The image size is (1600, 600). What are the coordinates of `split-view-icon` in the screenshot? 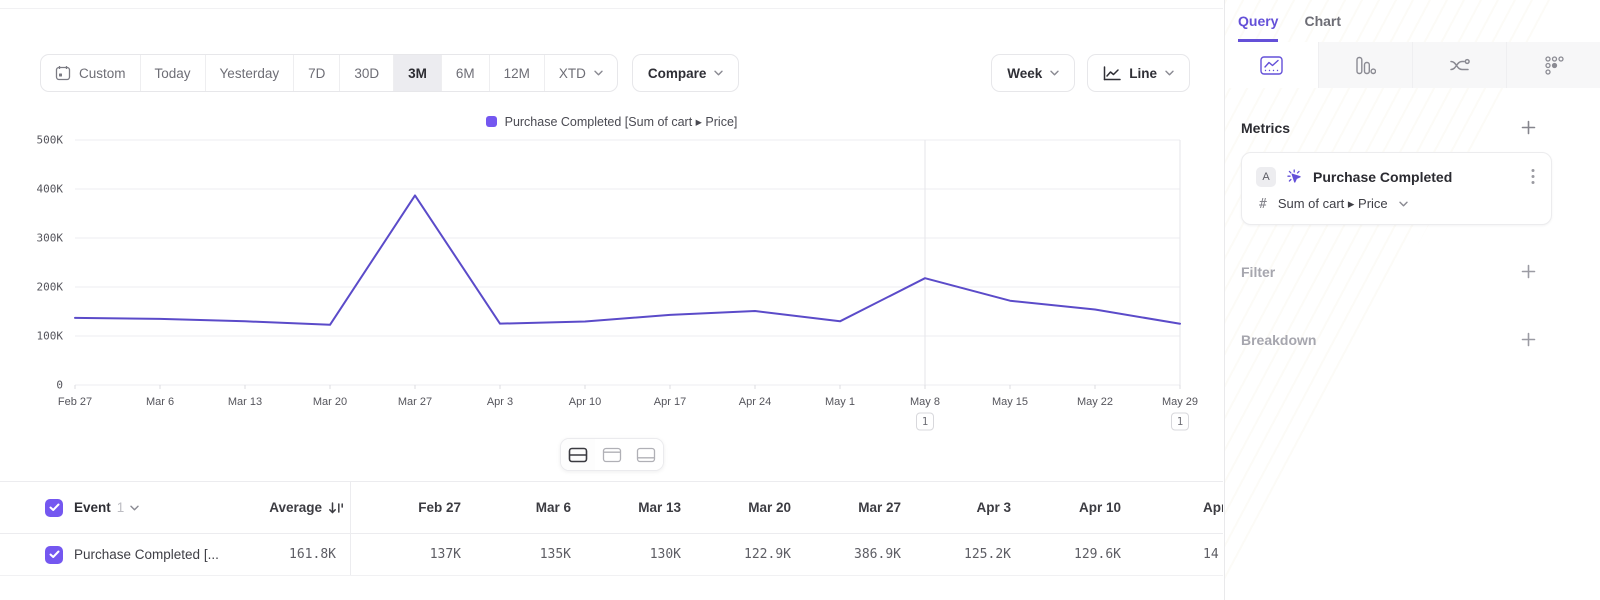 It's located at (577, 454).